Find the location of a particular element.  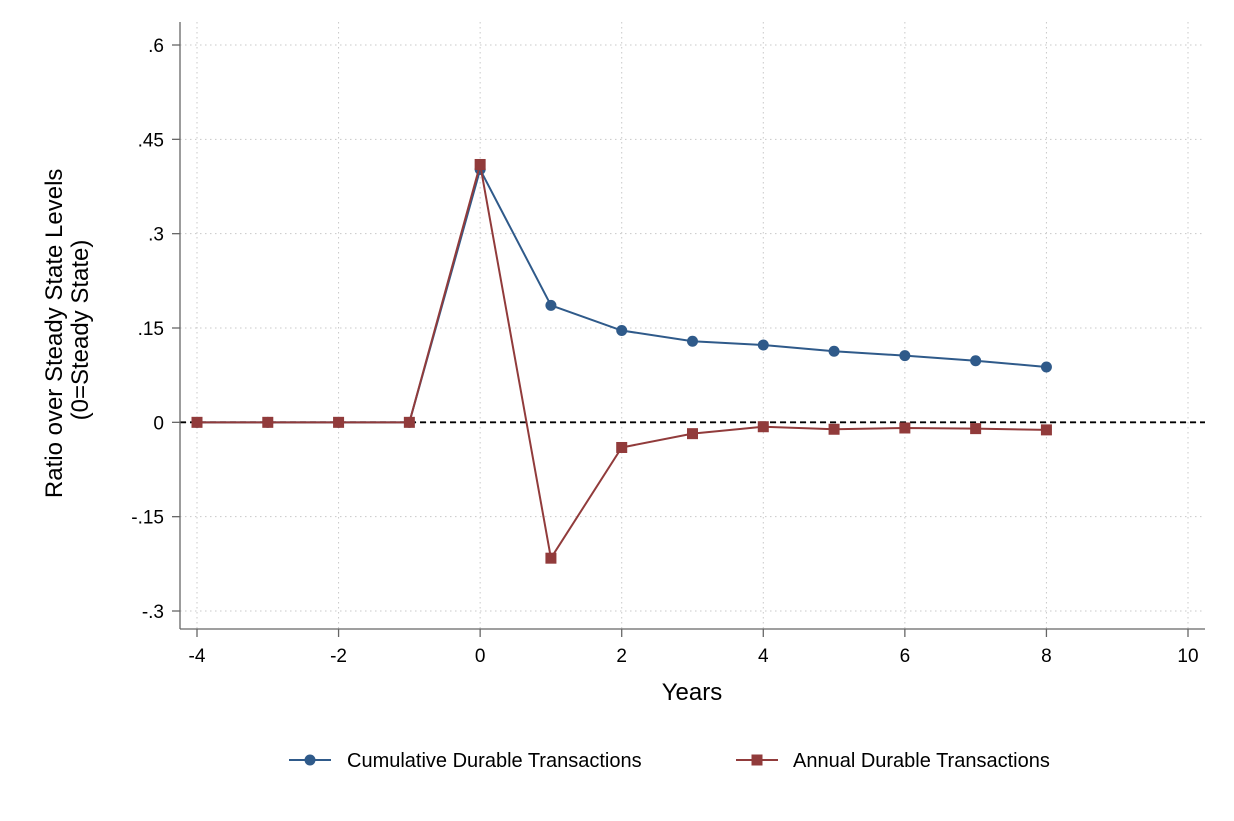

y-tick-label: .15 is located at coordinates (151, 329).